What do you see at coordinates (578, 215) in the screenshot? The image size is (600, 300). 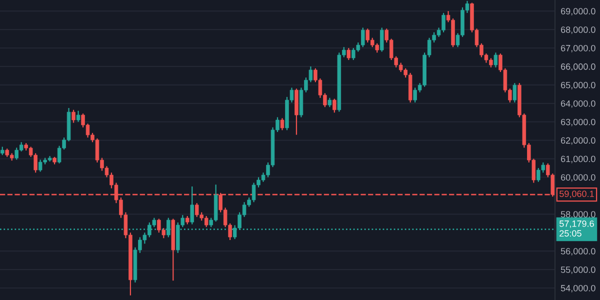 I see `y-tick-label: 58,000.0` at bounding box center [578, 215].